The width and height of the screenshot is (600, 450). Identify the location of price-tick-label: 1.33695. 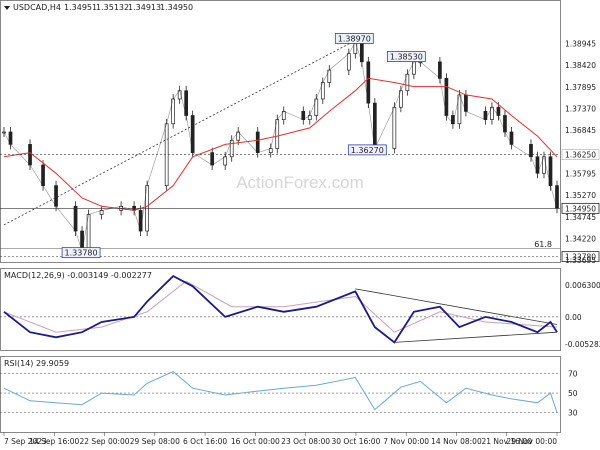
(580, 260).